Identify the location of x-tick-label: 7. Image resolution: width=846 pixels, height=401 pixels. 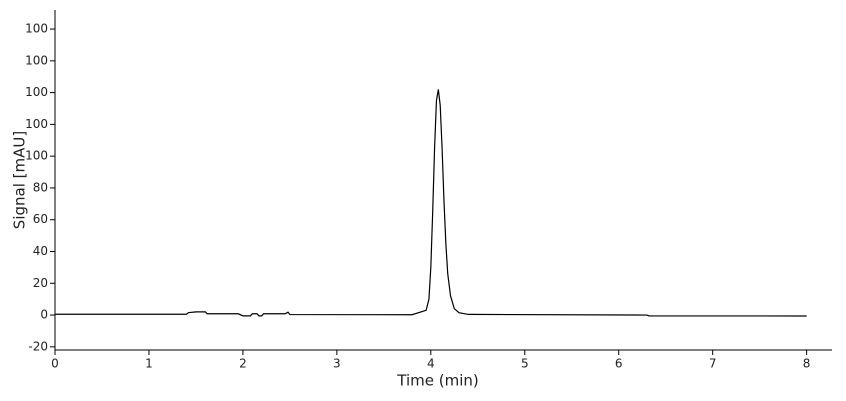
(713, 364).